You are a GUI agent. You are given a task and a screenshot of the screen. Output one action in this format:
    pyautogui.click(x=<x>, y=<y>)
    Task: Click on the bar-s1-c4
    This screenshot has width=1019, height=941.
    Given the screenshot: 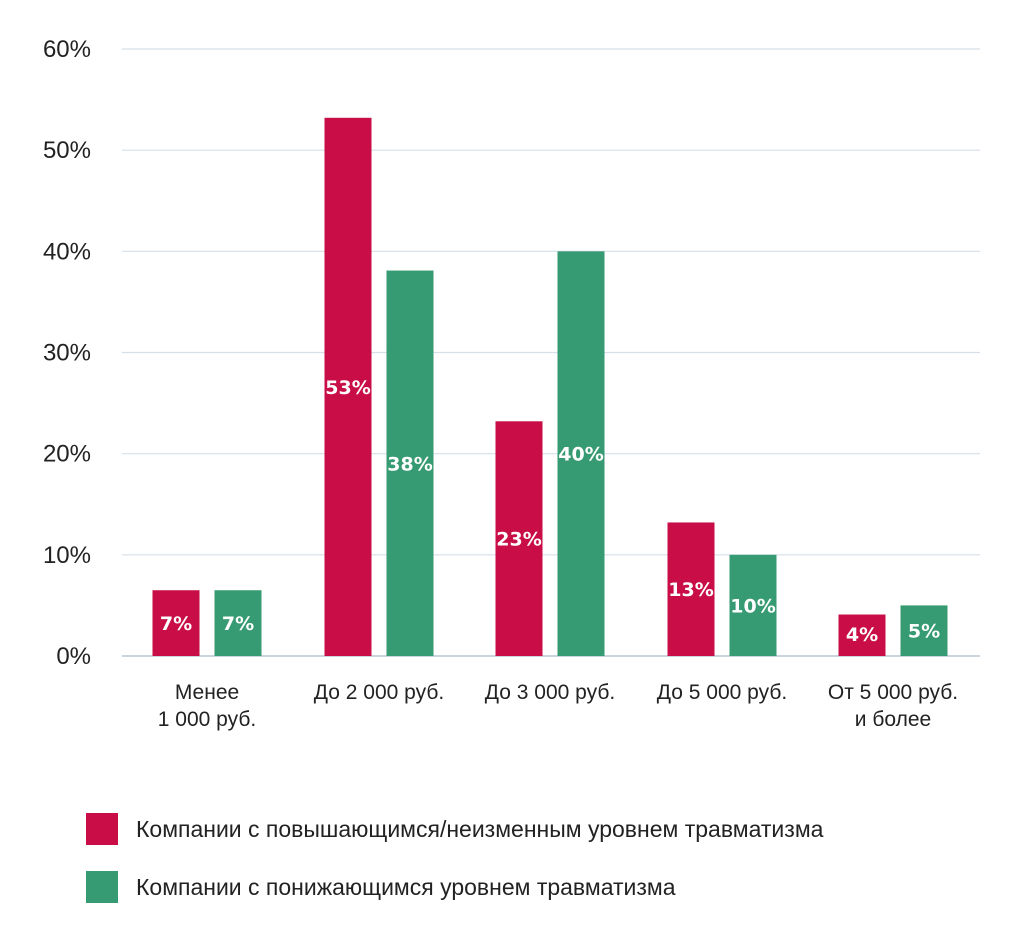 What is the action you would take?
    pyautogui.click(x=924, y=630)
    